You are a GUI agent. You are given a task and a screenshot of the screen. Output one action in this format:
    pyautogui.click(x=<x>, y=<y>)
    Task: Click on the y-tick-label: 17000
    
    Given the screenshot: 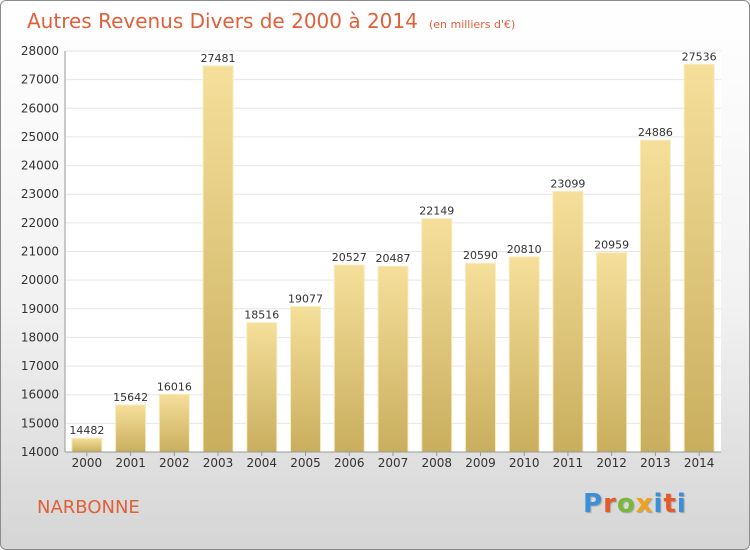 What is the action you would take?
    pyautogui.click(x=40, y=366)
    